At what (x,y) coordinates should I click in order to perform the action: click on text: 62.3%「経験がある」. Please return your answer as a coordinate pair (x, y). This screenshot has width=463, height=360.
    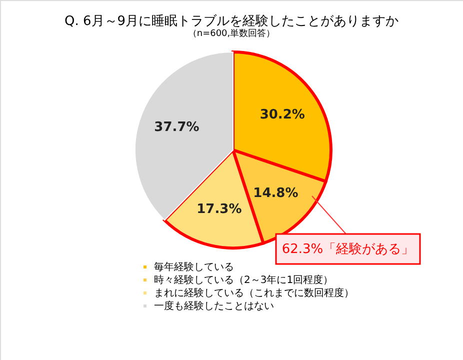
    Looking at the image, I should click on (348, 249).